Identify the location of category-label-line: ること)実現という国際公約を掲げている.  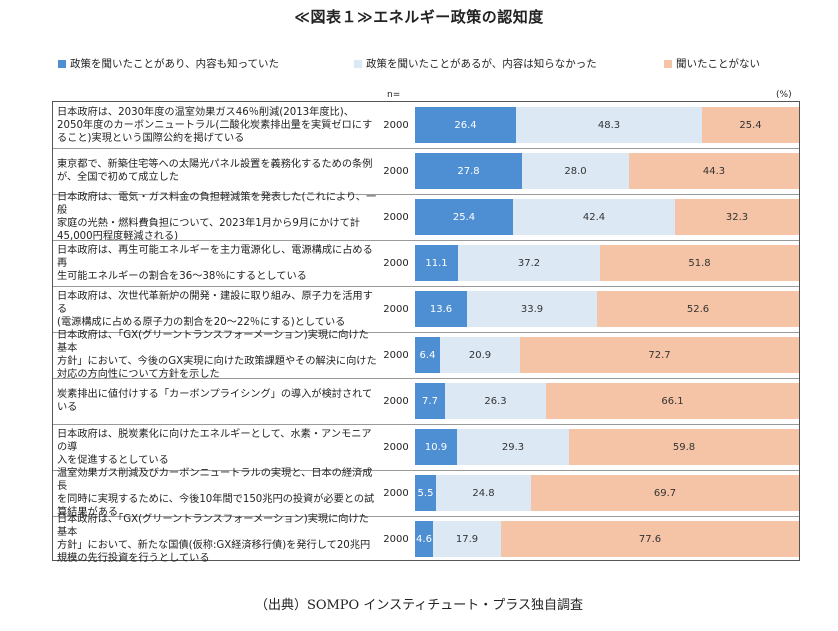
(151, 138).